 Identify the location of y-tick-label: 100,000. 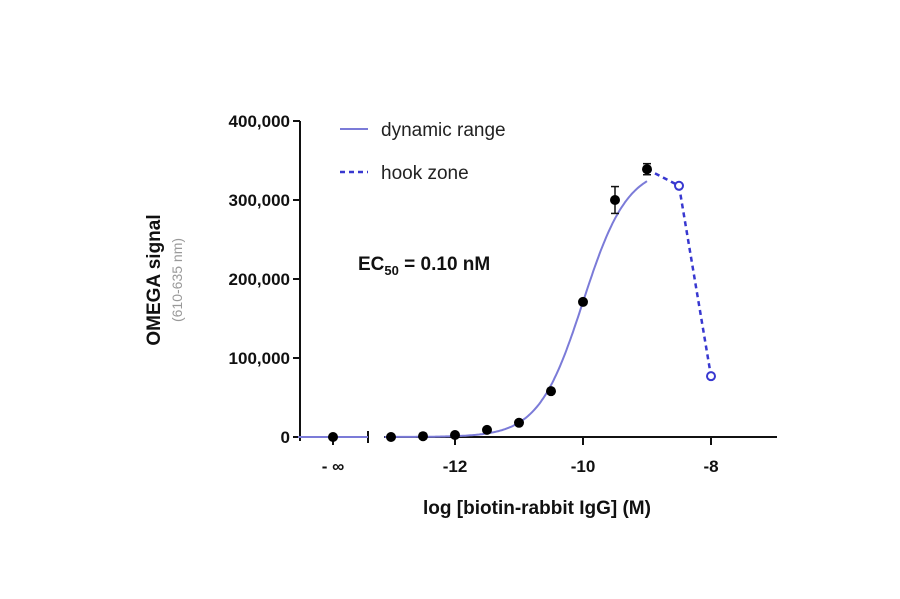
(259, 358).